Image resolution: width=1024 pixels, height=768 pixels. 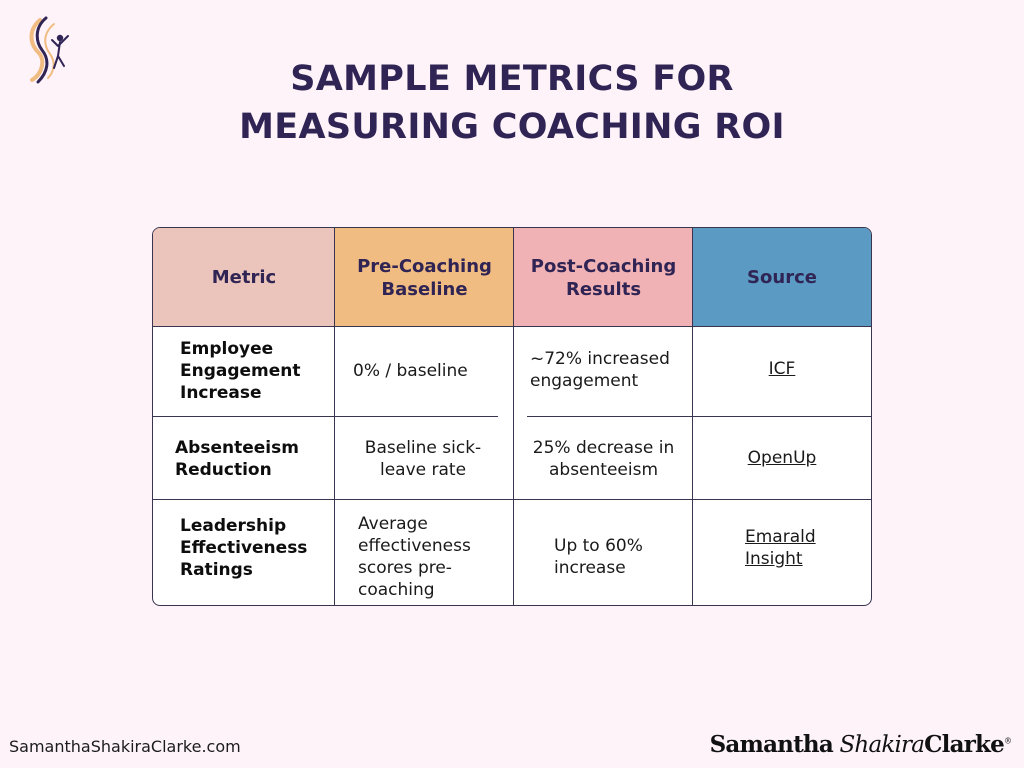 What do you see at coordinates (964, 744) in the screenshot?
I see `brand-last-name: Clarke` at bounding box center [964, 744].